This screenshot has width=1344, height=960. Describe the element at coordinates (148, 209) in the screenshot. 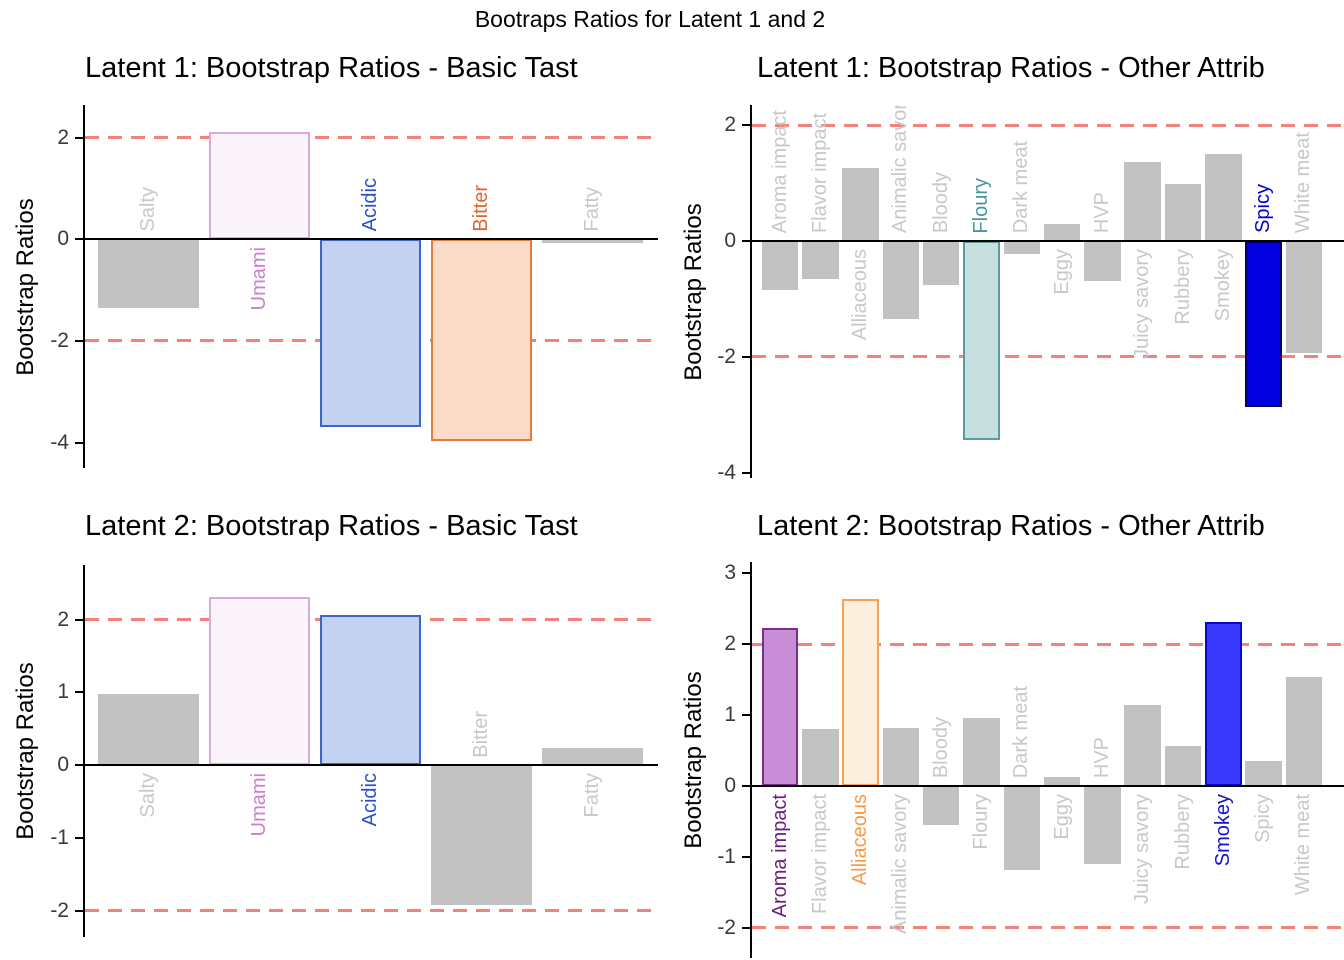

I see `bar-label-salty: Salty` at that location.